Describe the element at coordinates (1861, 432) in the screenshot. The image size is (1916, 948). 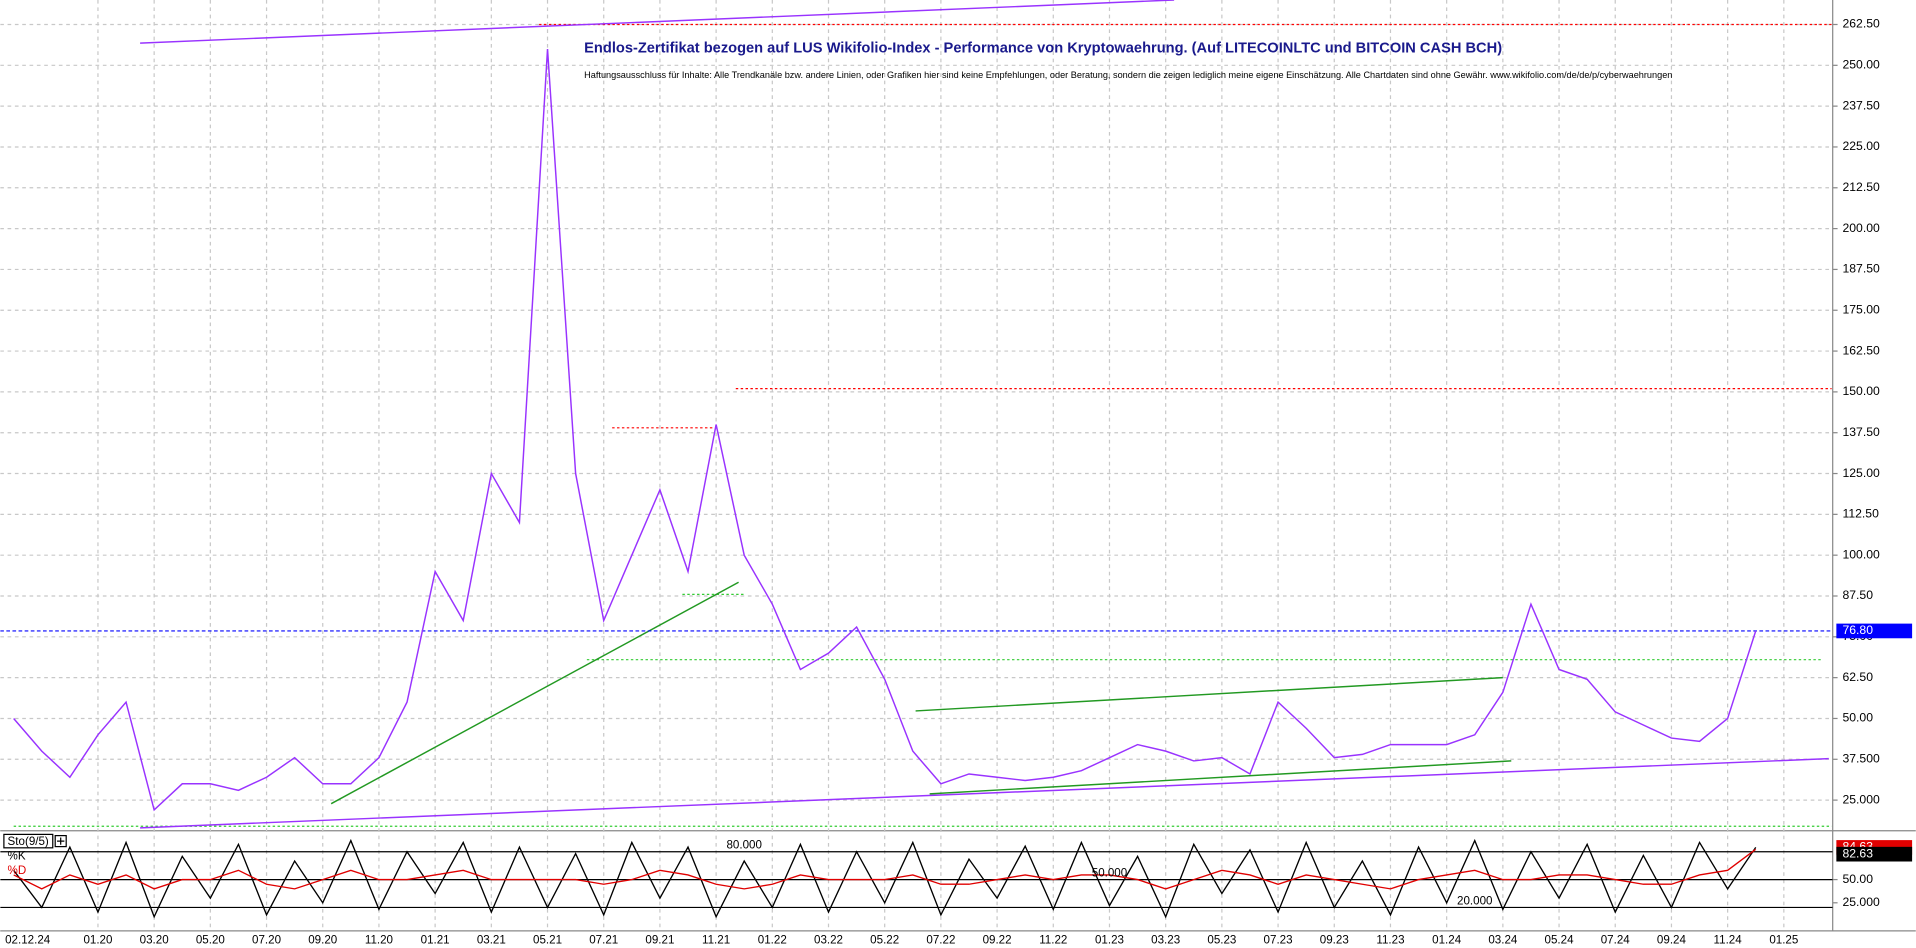
I see `y-tick-label: 137.50` at that location.